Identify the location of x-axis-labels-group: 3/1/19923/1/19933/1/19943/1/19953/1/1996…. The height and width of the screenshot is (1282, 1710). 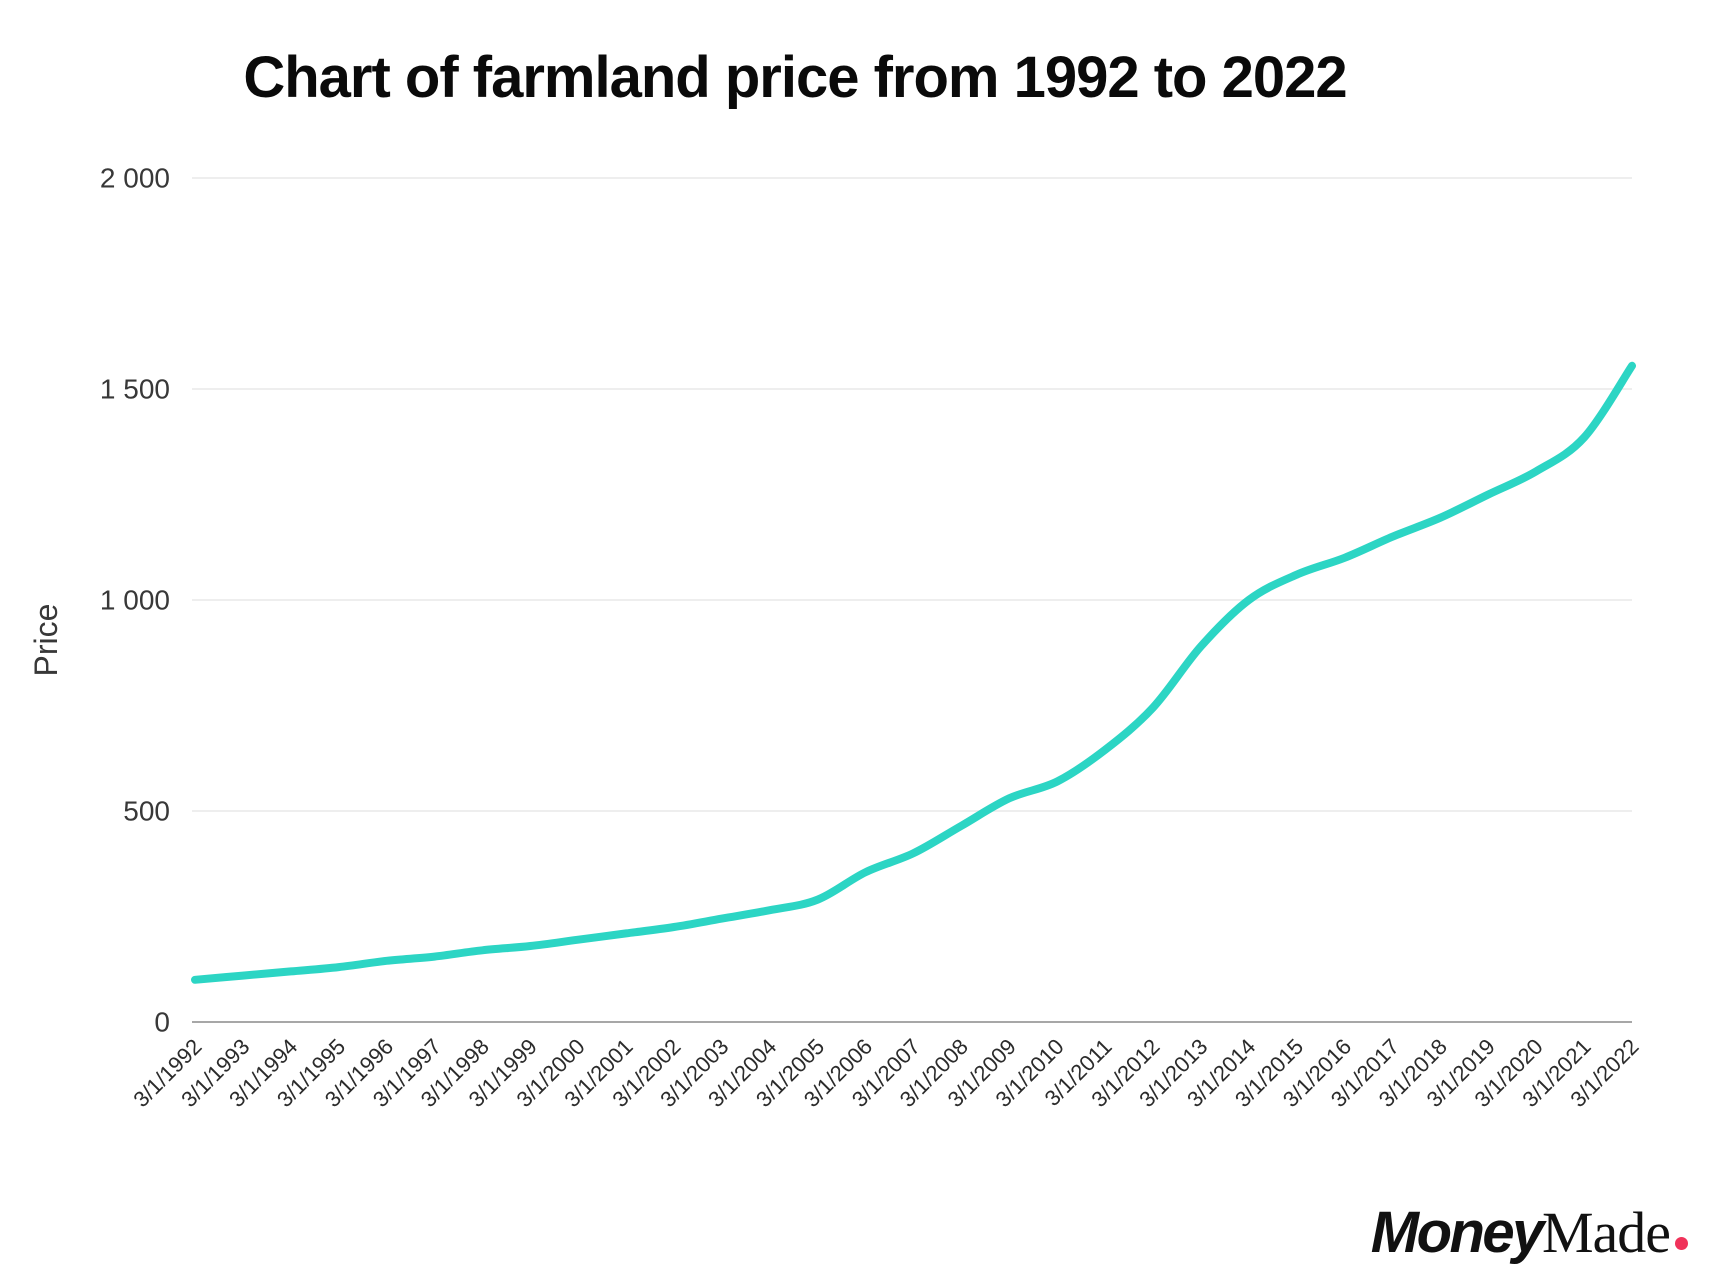
(885, 1073).